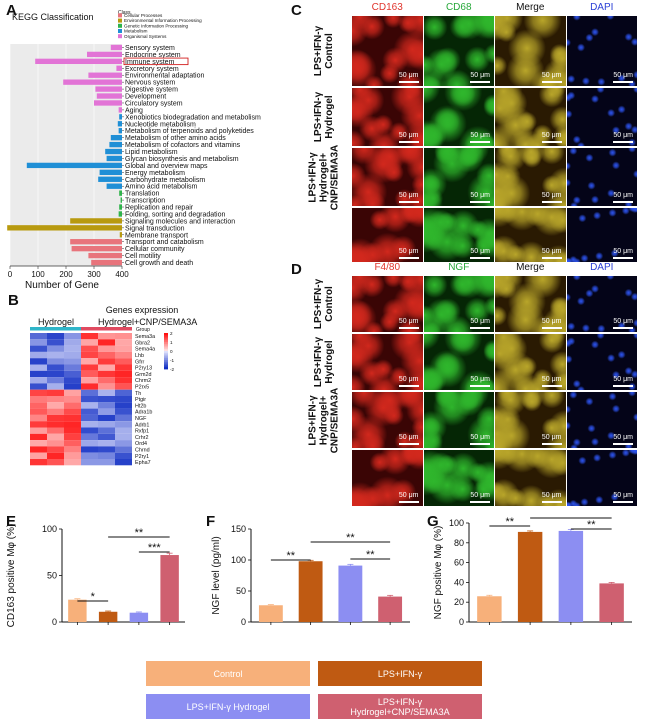  Describe the element at coordinates (155, 249) in the screenshot. I see `kegg-category-cellular-community: Cellular community` at that location.